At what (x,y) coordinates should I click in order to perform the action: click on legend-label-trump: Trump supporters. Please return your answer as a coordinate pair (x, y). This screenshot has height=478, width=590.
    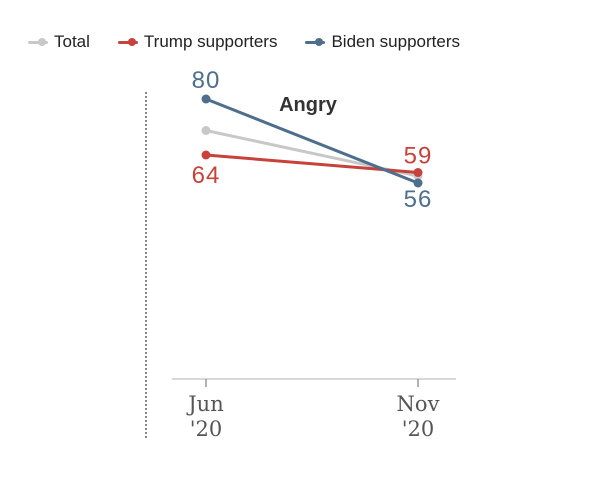
    Looking at the image, I should click on (210, 41).